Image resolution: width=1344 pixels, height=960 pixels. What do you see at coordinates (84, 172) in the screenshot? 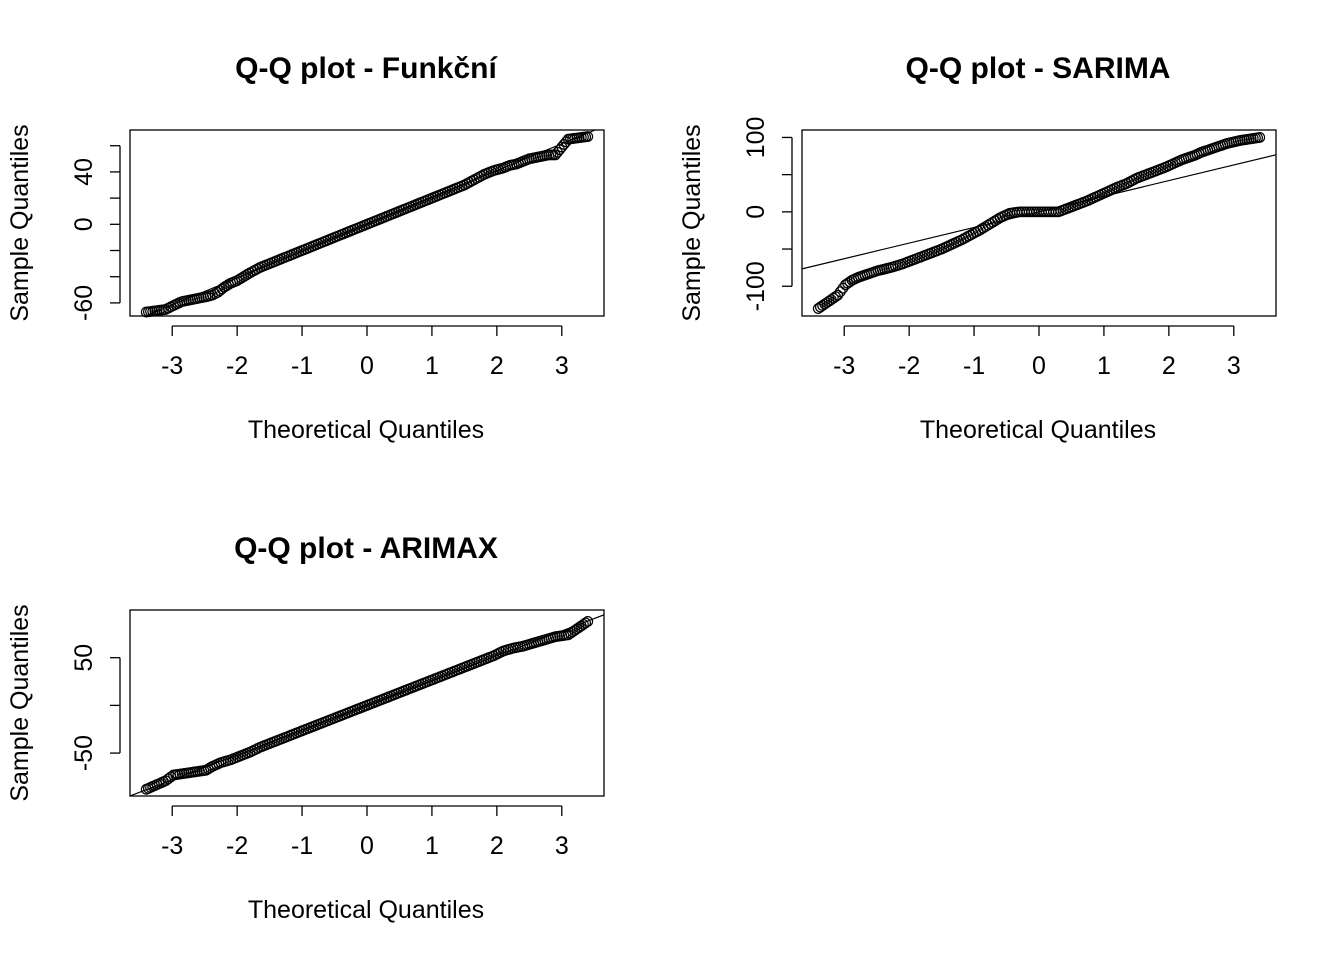
I see `y-tick-label: 40` at bounding box center [84, 172].